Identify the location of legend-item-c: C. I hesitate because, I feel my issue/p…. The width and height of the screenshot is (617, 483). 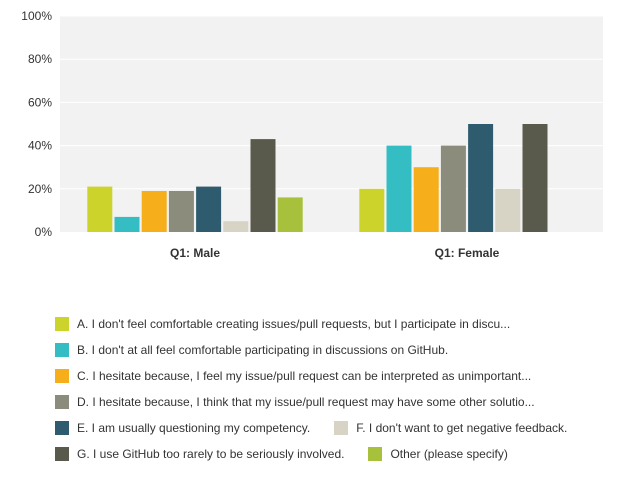
(293, 376).